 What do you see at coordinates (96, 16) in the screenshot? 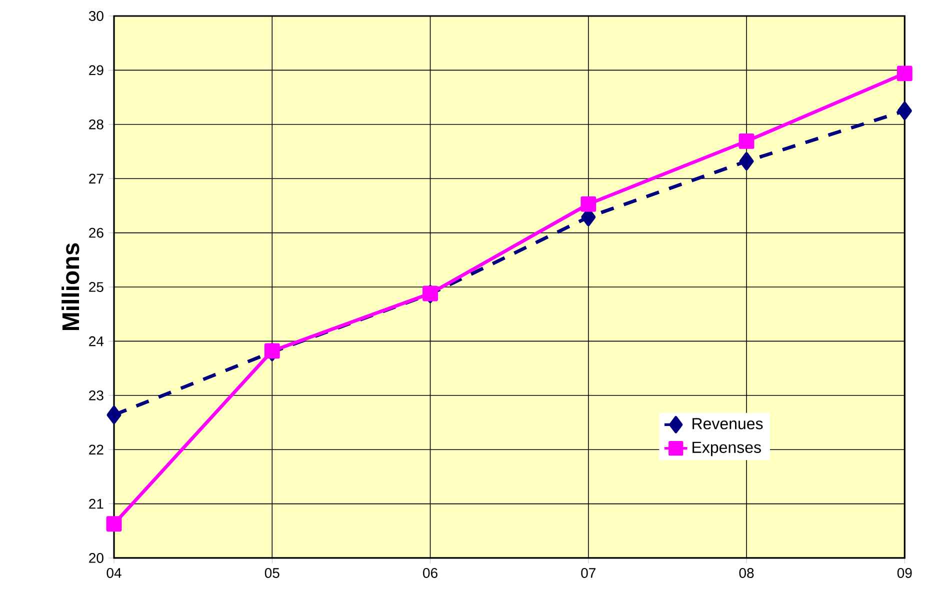
I see `y-tick-label: 30` at bounding box center [96, 16].